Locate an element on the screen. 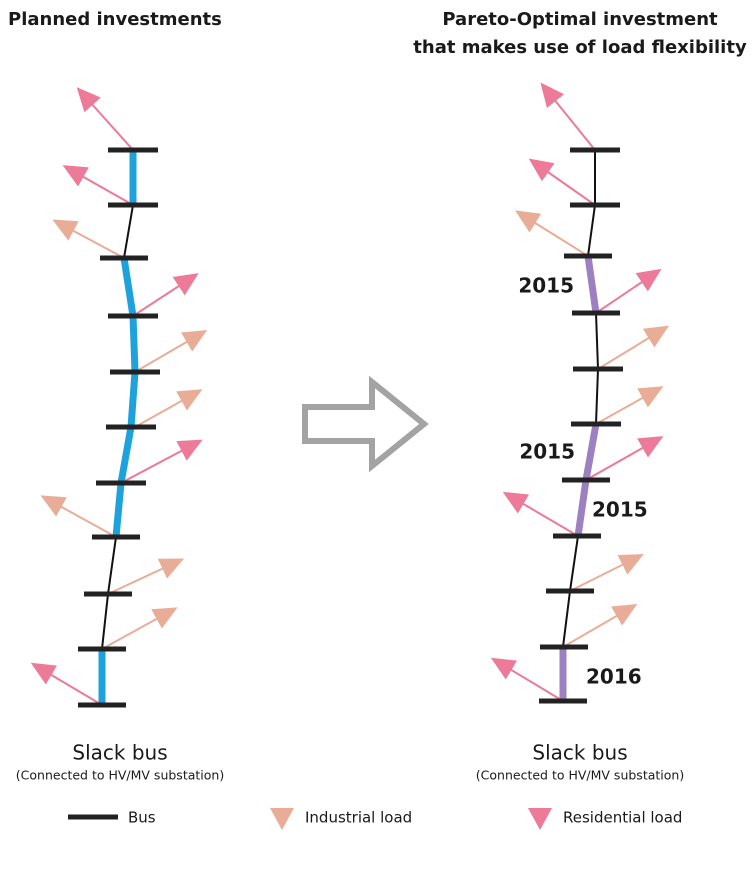  legend-label: Industrial load is located at coordinates (358, 818).